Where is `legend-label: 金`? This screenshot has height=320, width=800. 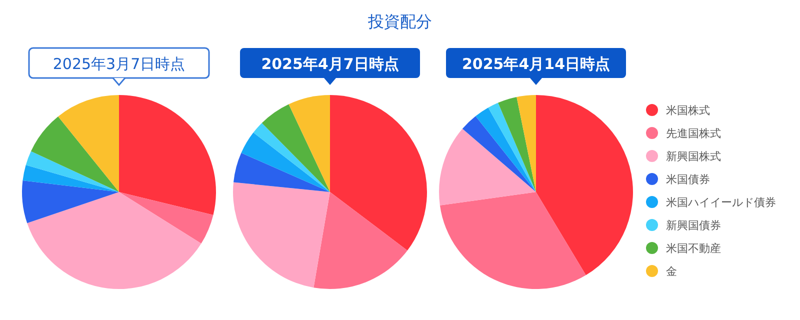
legend-label: 金 is located at coordinates (671, 271).